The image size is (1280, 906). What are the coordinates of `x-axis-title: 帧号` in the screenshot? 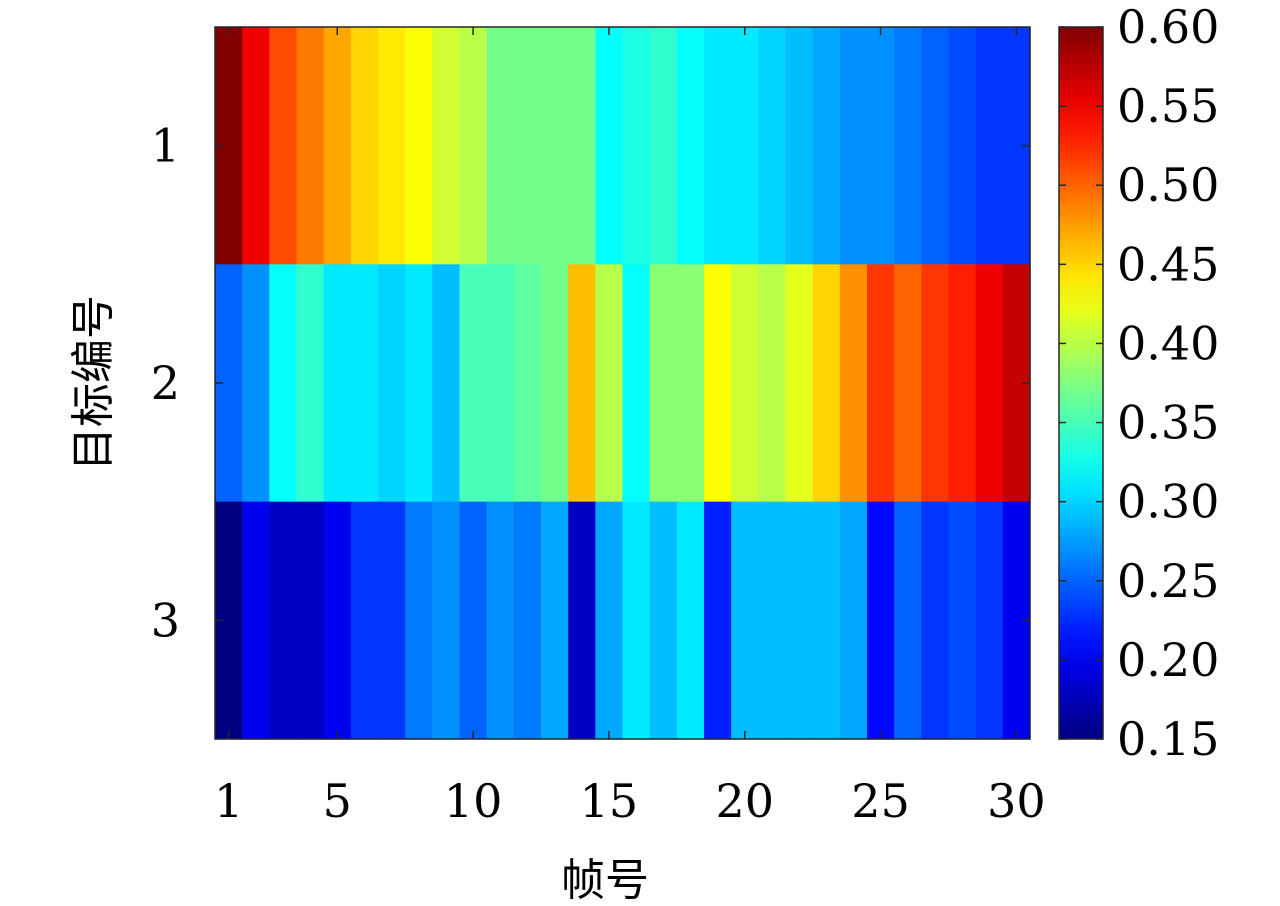 It's located at (605, 880).